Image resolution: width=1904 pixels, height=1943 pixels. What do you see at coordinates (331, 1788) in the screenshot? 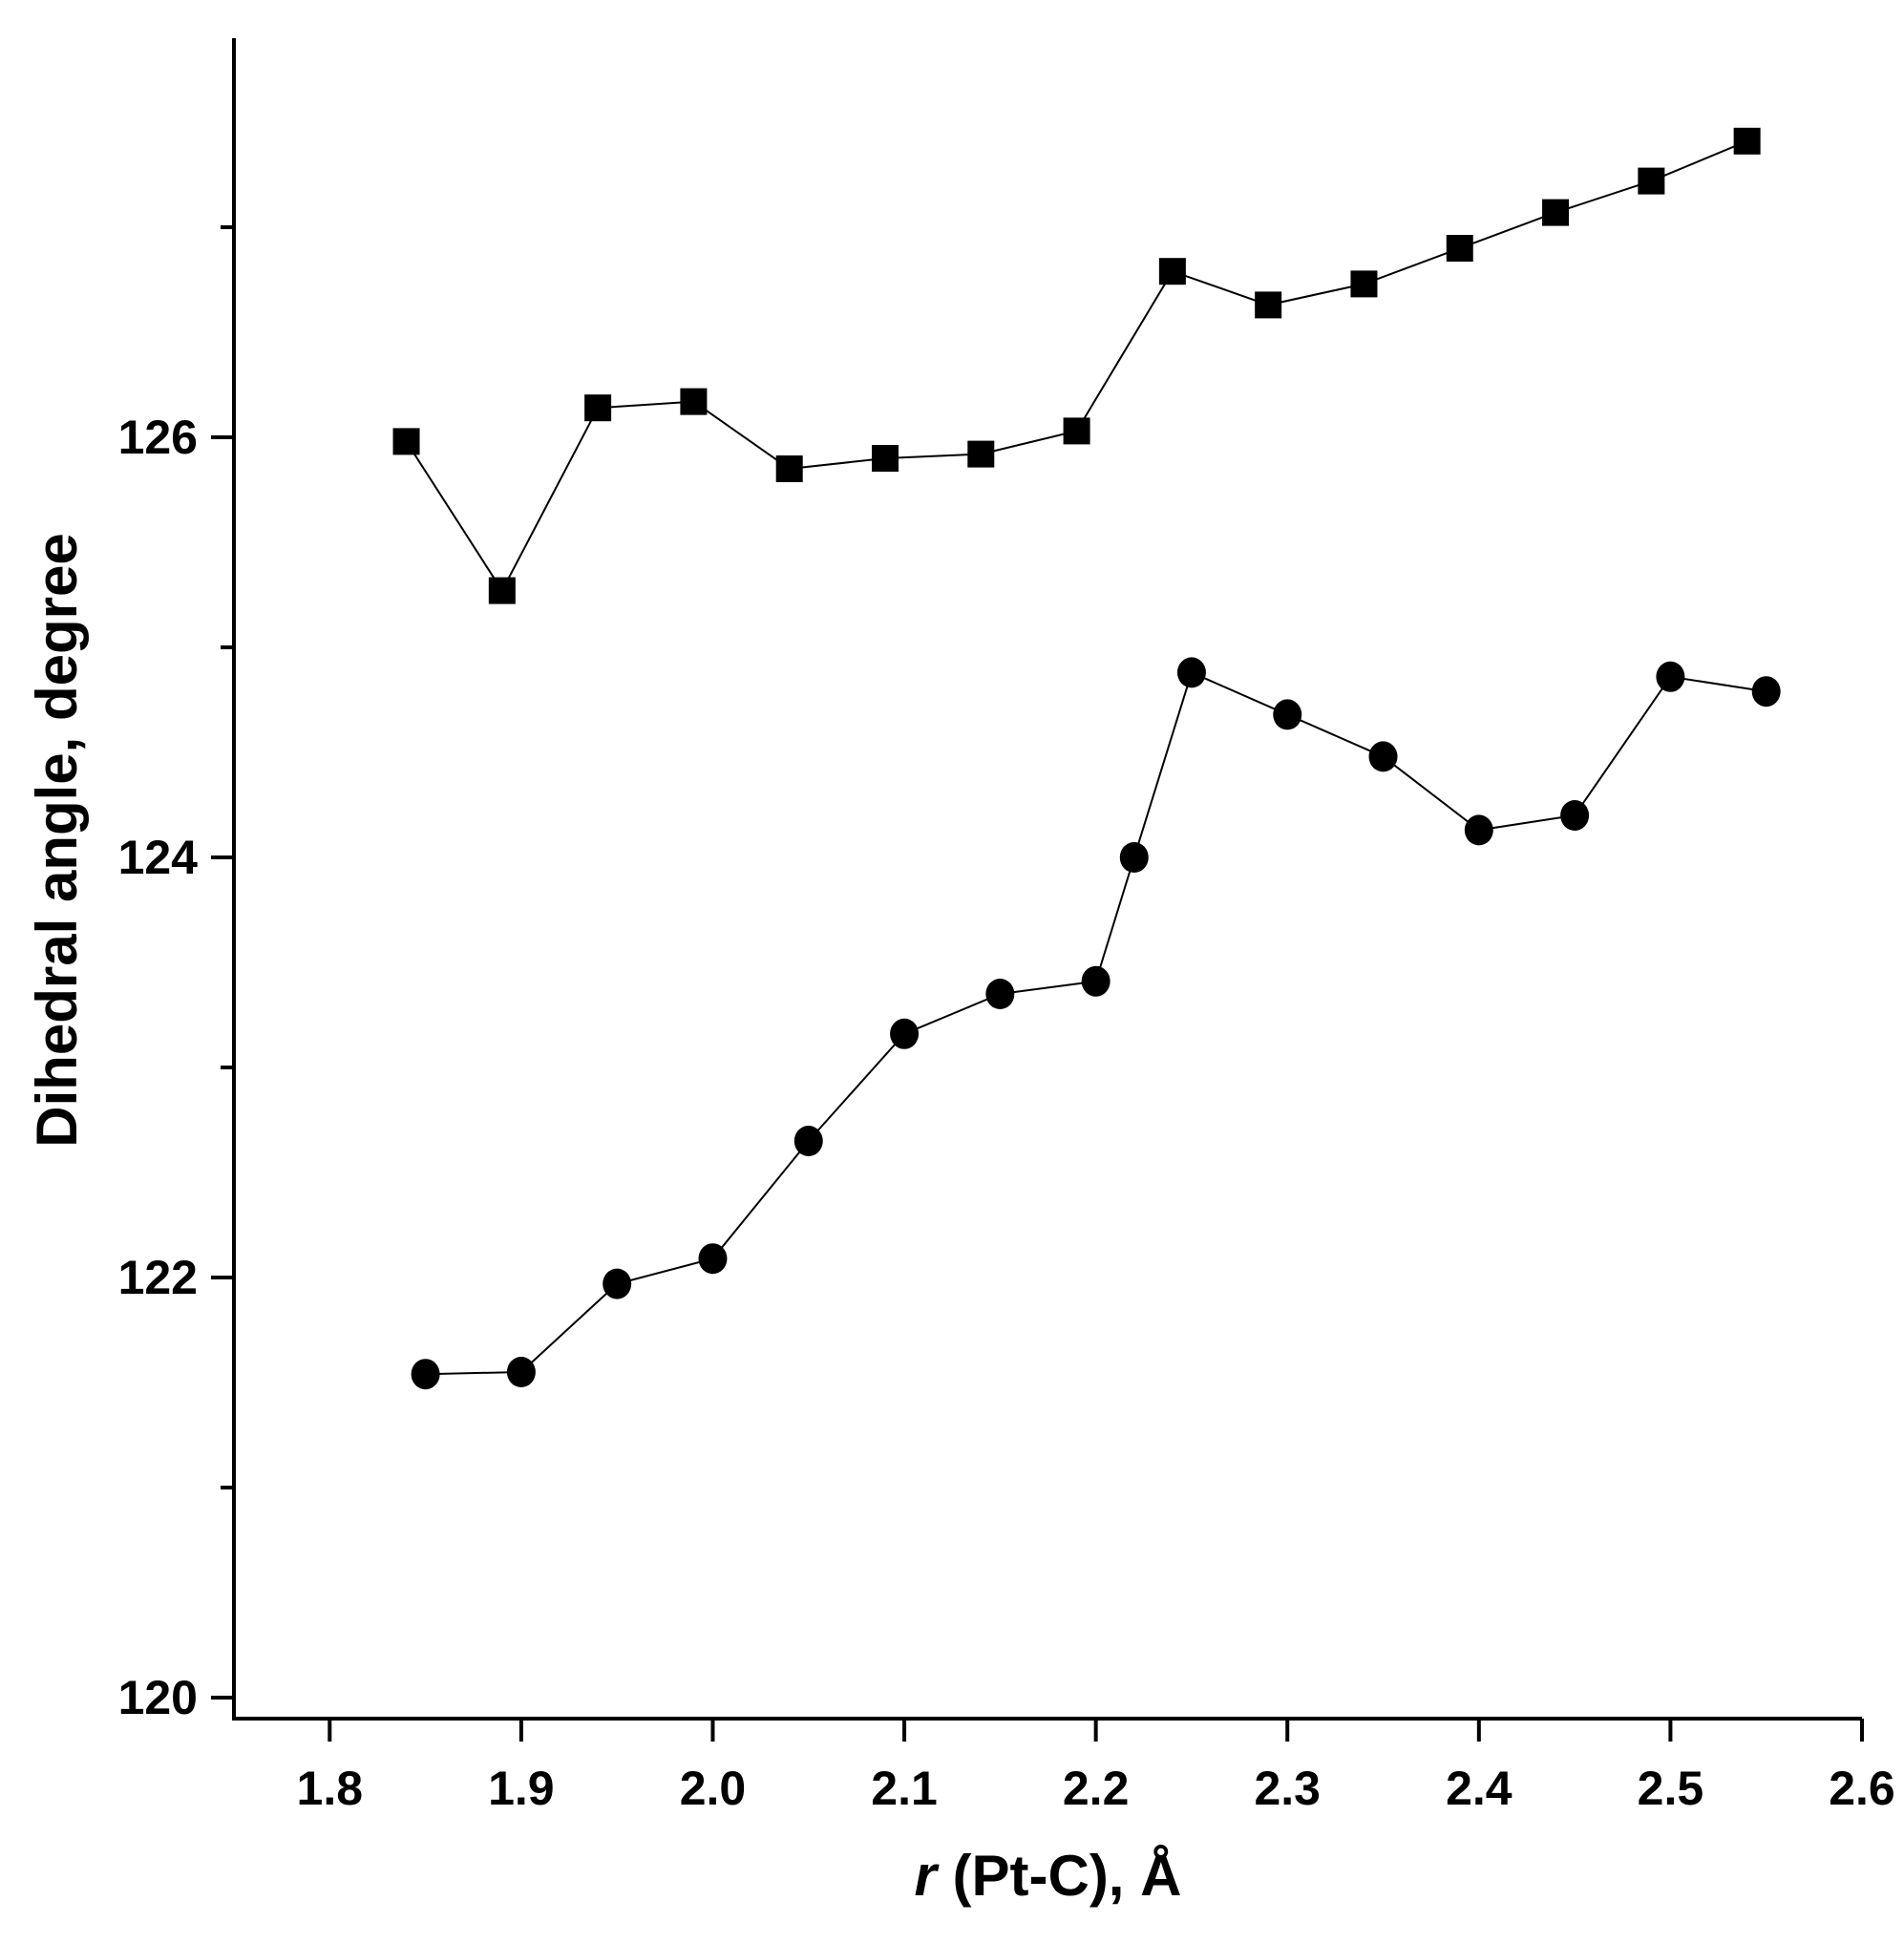
I see `x-tick-label: 1.8` at bounding box center [331, 1788].